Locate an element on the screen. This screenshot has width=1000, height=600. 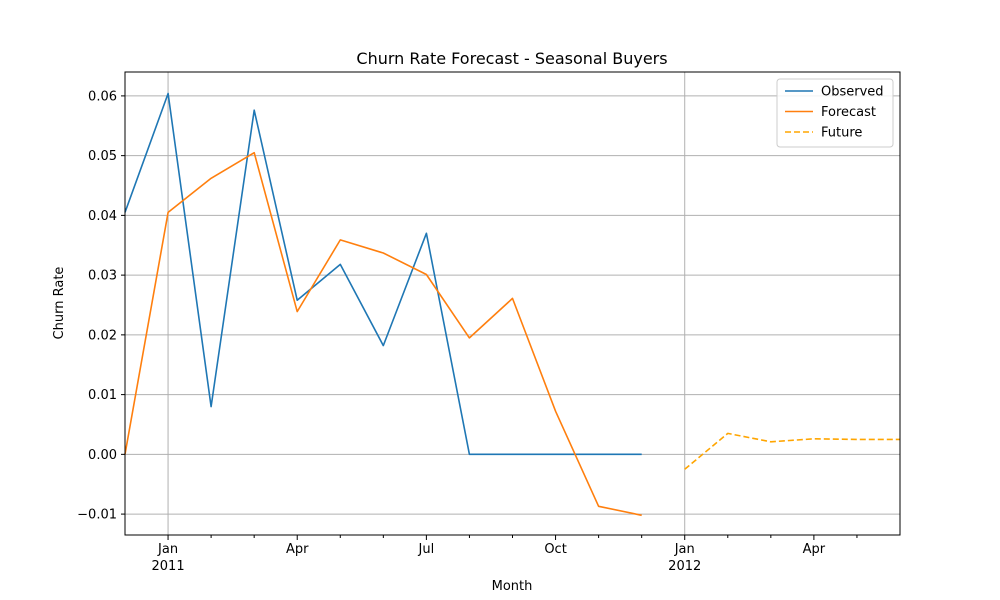
y-axis: −0.01 0.00 0.01 0.02 0.03 0.04 0.05 0.06 is located at coordinates (101, 306).